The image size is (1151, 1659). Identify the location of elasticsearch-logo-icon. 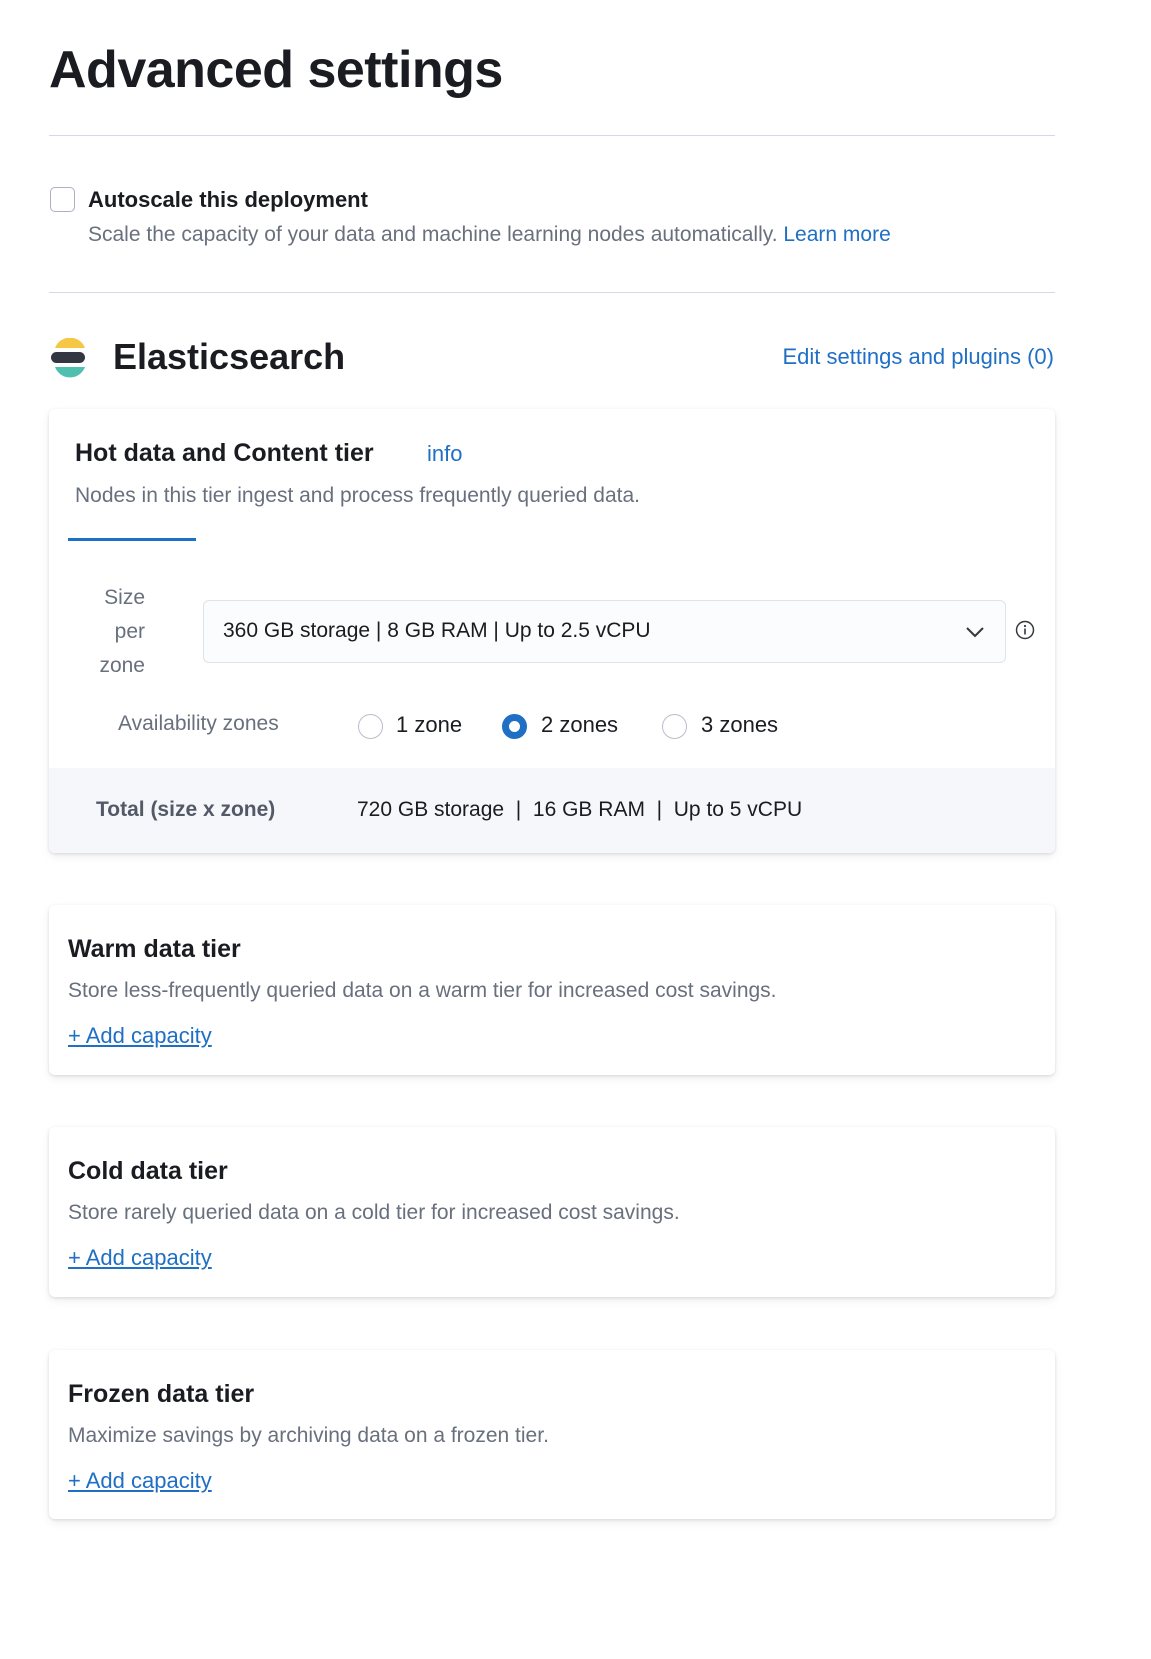
(68, 358).